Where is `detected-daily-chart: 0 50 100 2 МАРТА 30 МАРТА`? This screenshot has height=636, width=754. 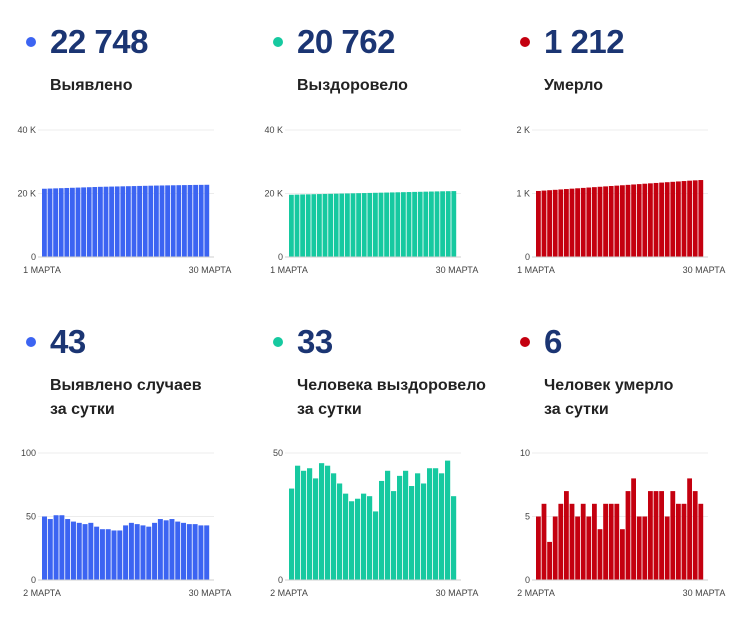
detected-daily-chart: 0 50 100 2 МАРТА 30 МАРТА is located at coordinates (126, 523).